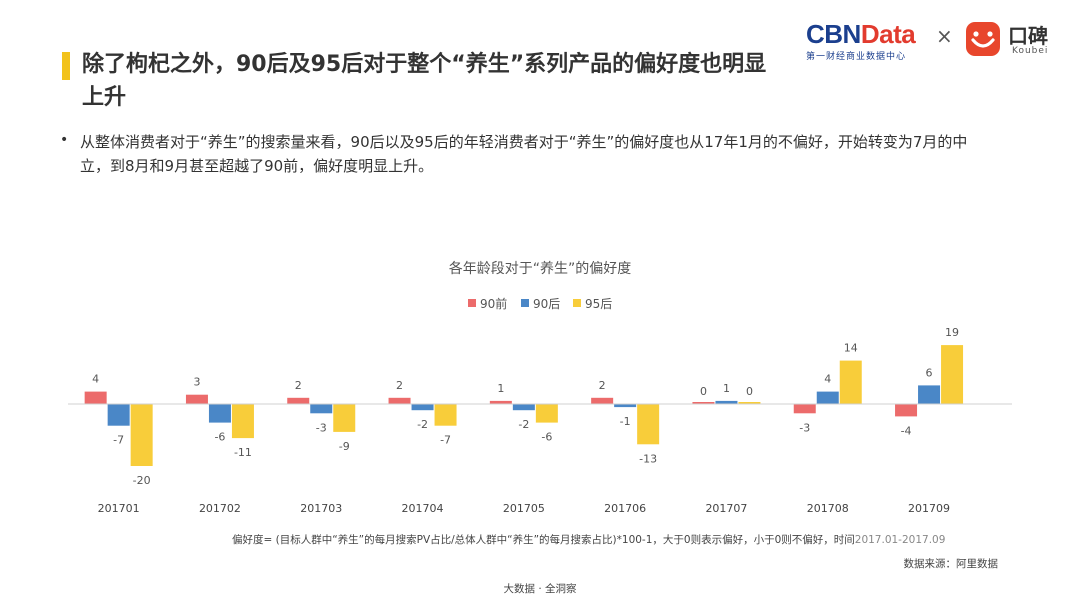  I want to click on value-label-201703-95后: -9, so click(344, 446).